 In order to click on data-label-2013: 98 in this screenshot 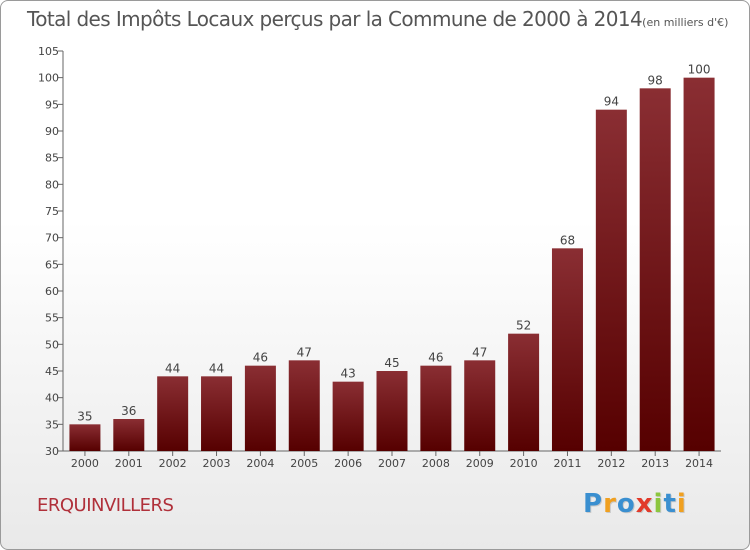, I will do `click(655, 80)`.